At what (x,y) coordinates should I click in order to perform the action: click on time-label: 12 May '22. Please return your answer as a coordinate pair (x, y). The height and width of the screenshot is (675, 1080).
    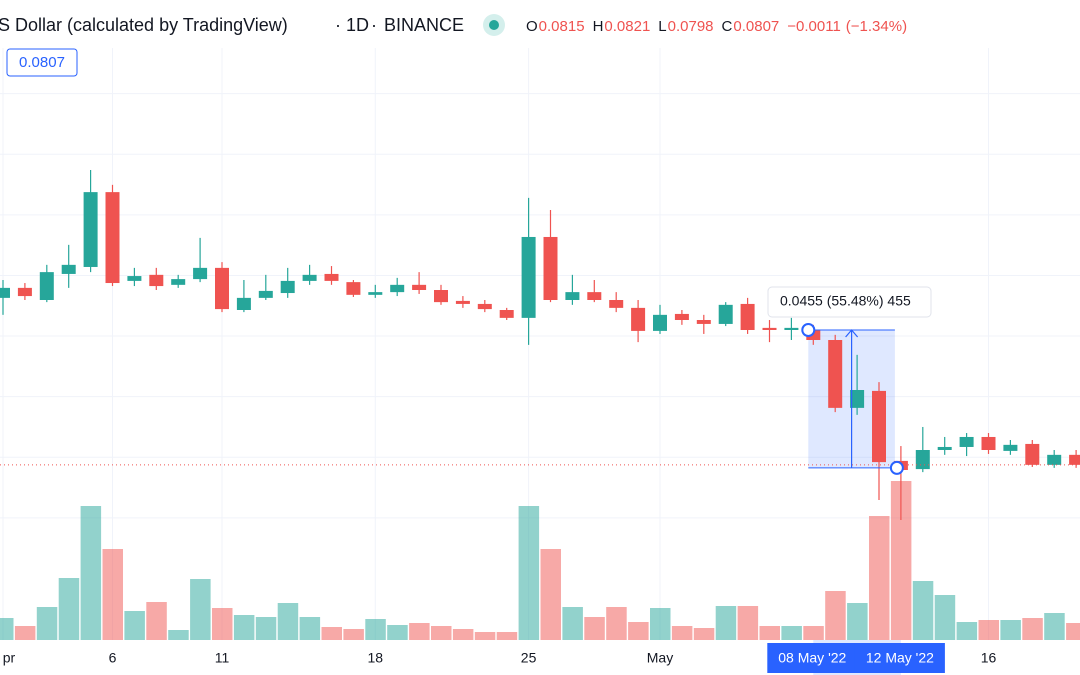
    Looking at the image, I should click on (900, 658).